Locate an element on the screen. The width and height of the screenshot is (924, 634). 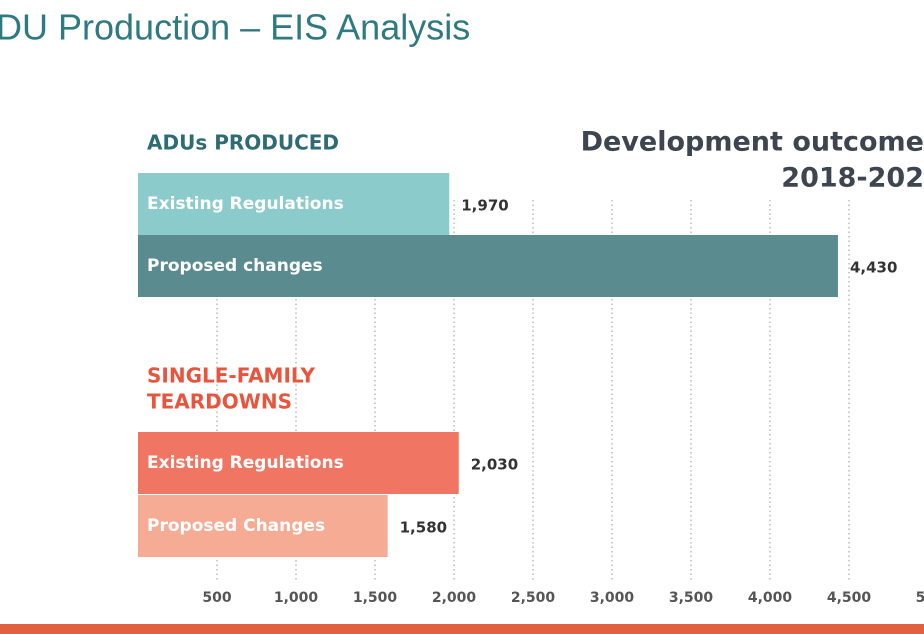
x-tick-label: 500 is located at coordinates (216, 598).